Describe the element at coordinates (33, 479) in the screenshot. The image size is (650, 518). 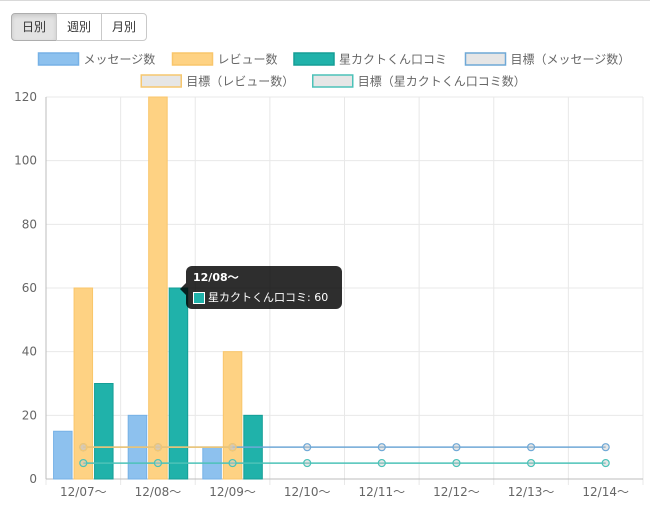
I see `y-tick-label: 0` at that location.